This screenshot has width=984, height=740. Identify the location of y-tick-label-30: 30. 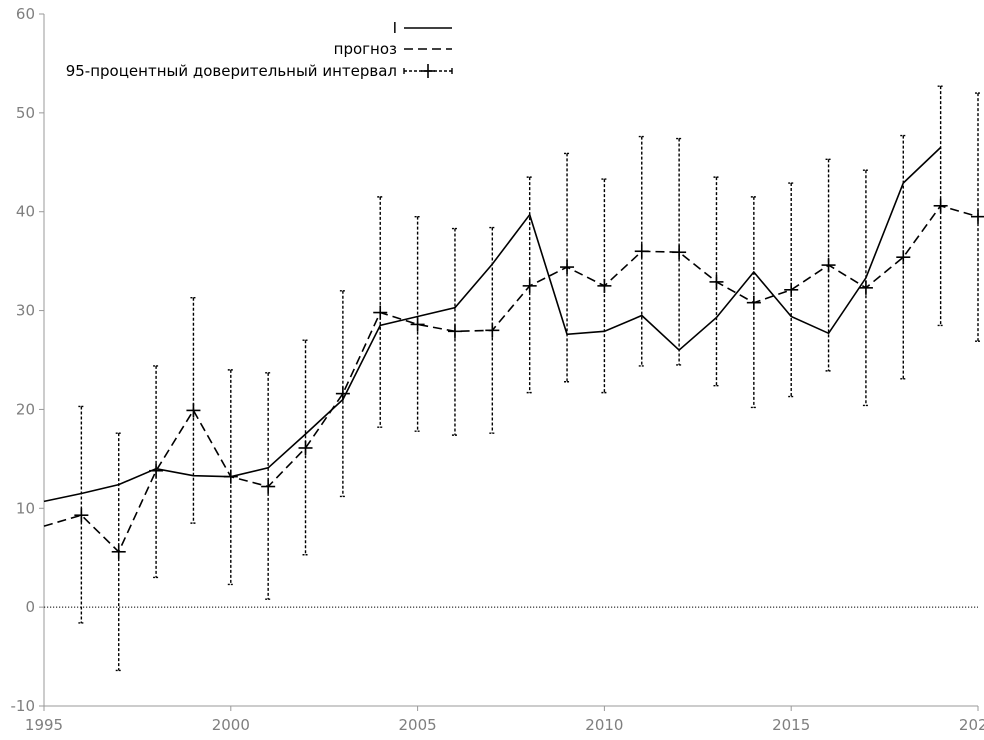
(25, 311).